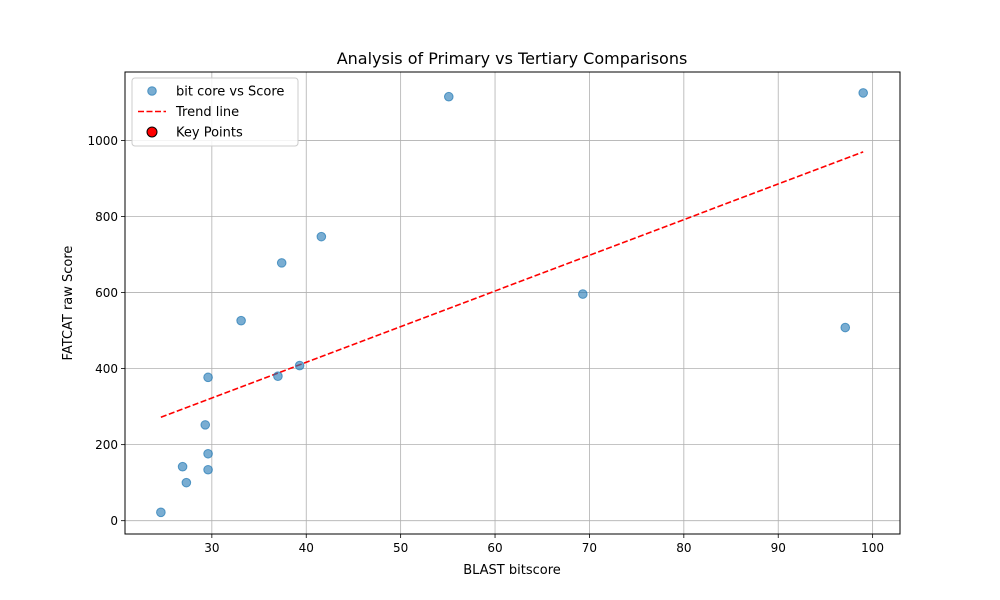 The height and width of the screenshot is (600, 1000). What do you see at coordinates (152, 132) in the screenshot?
I see `legend-key-points-swatch` at bounding box center [152, 132].